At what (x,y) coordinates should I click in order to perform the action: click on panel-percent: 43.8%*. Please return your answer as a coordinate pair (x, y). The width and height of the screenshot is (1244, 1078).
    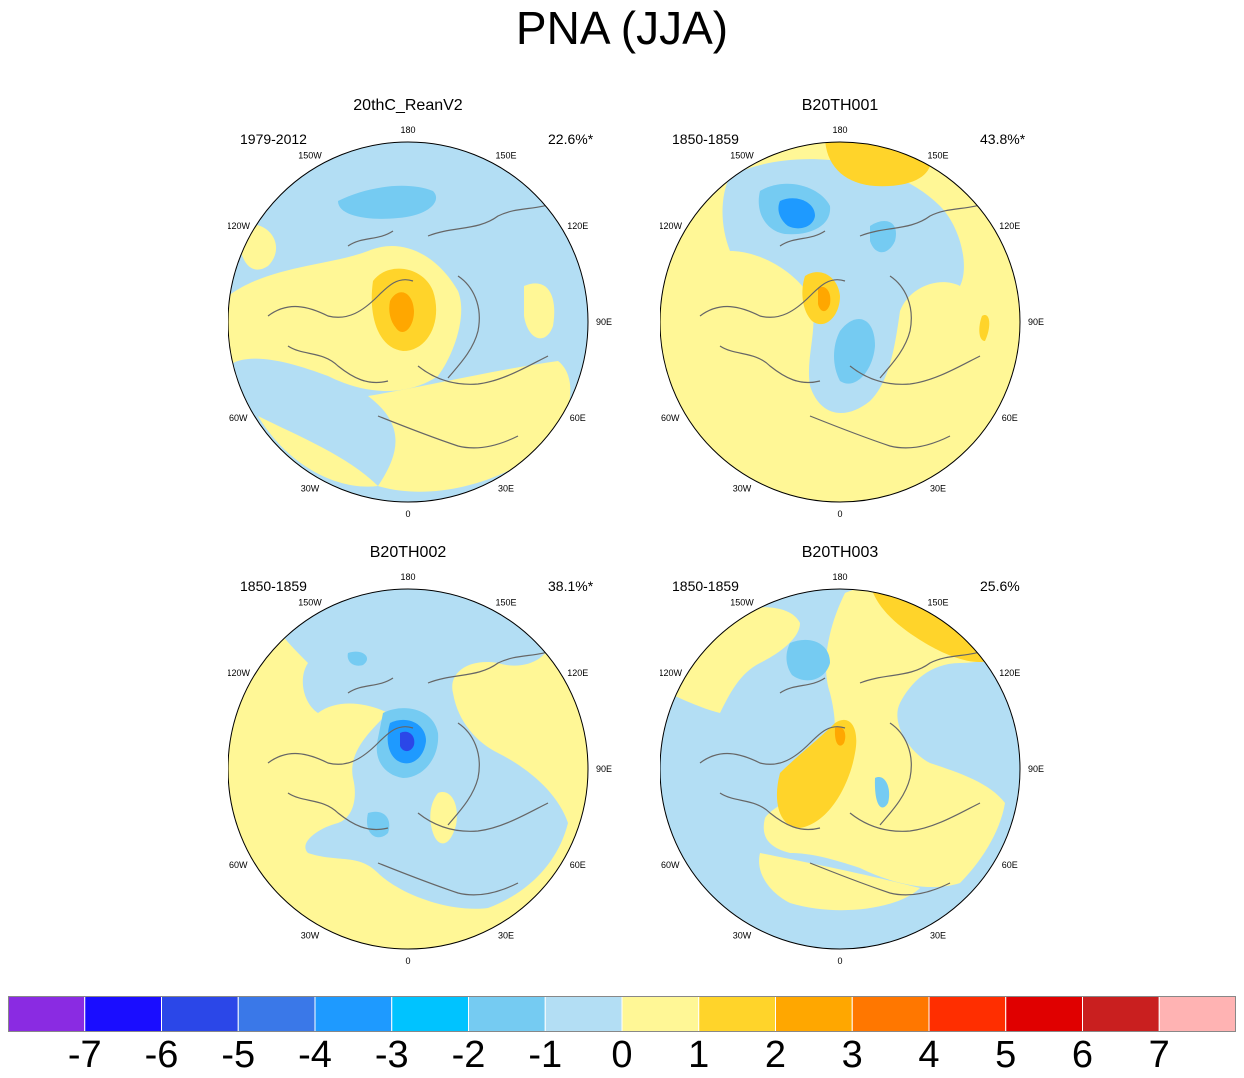
    Looking at the image, I should click on (1003, 139).